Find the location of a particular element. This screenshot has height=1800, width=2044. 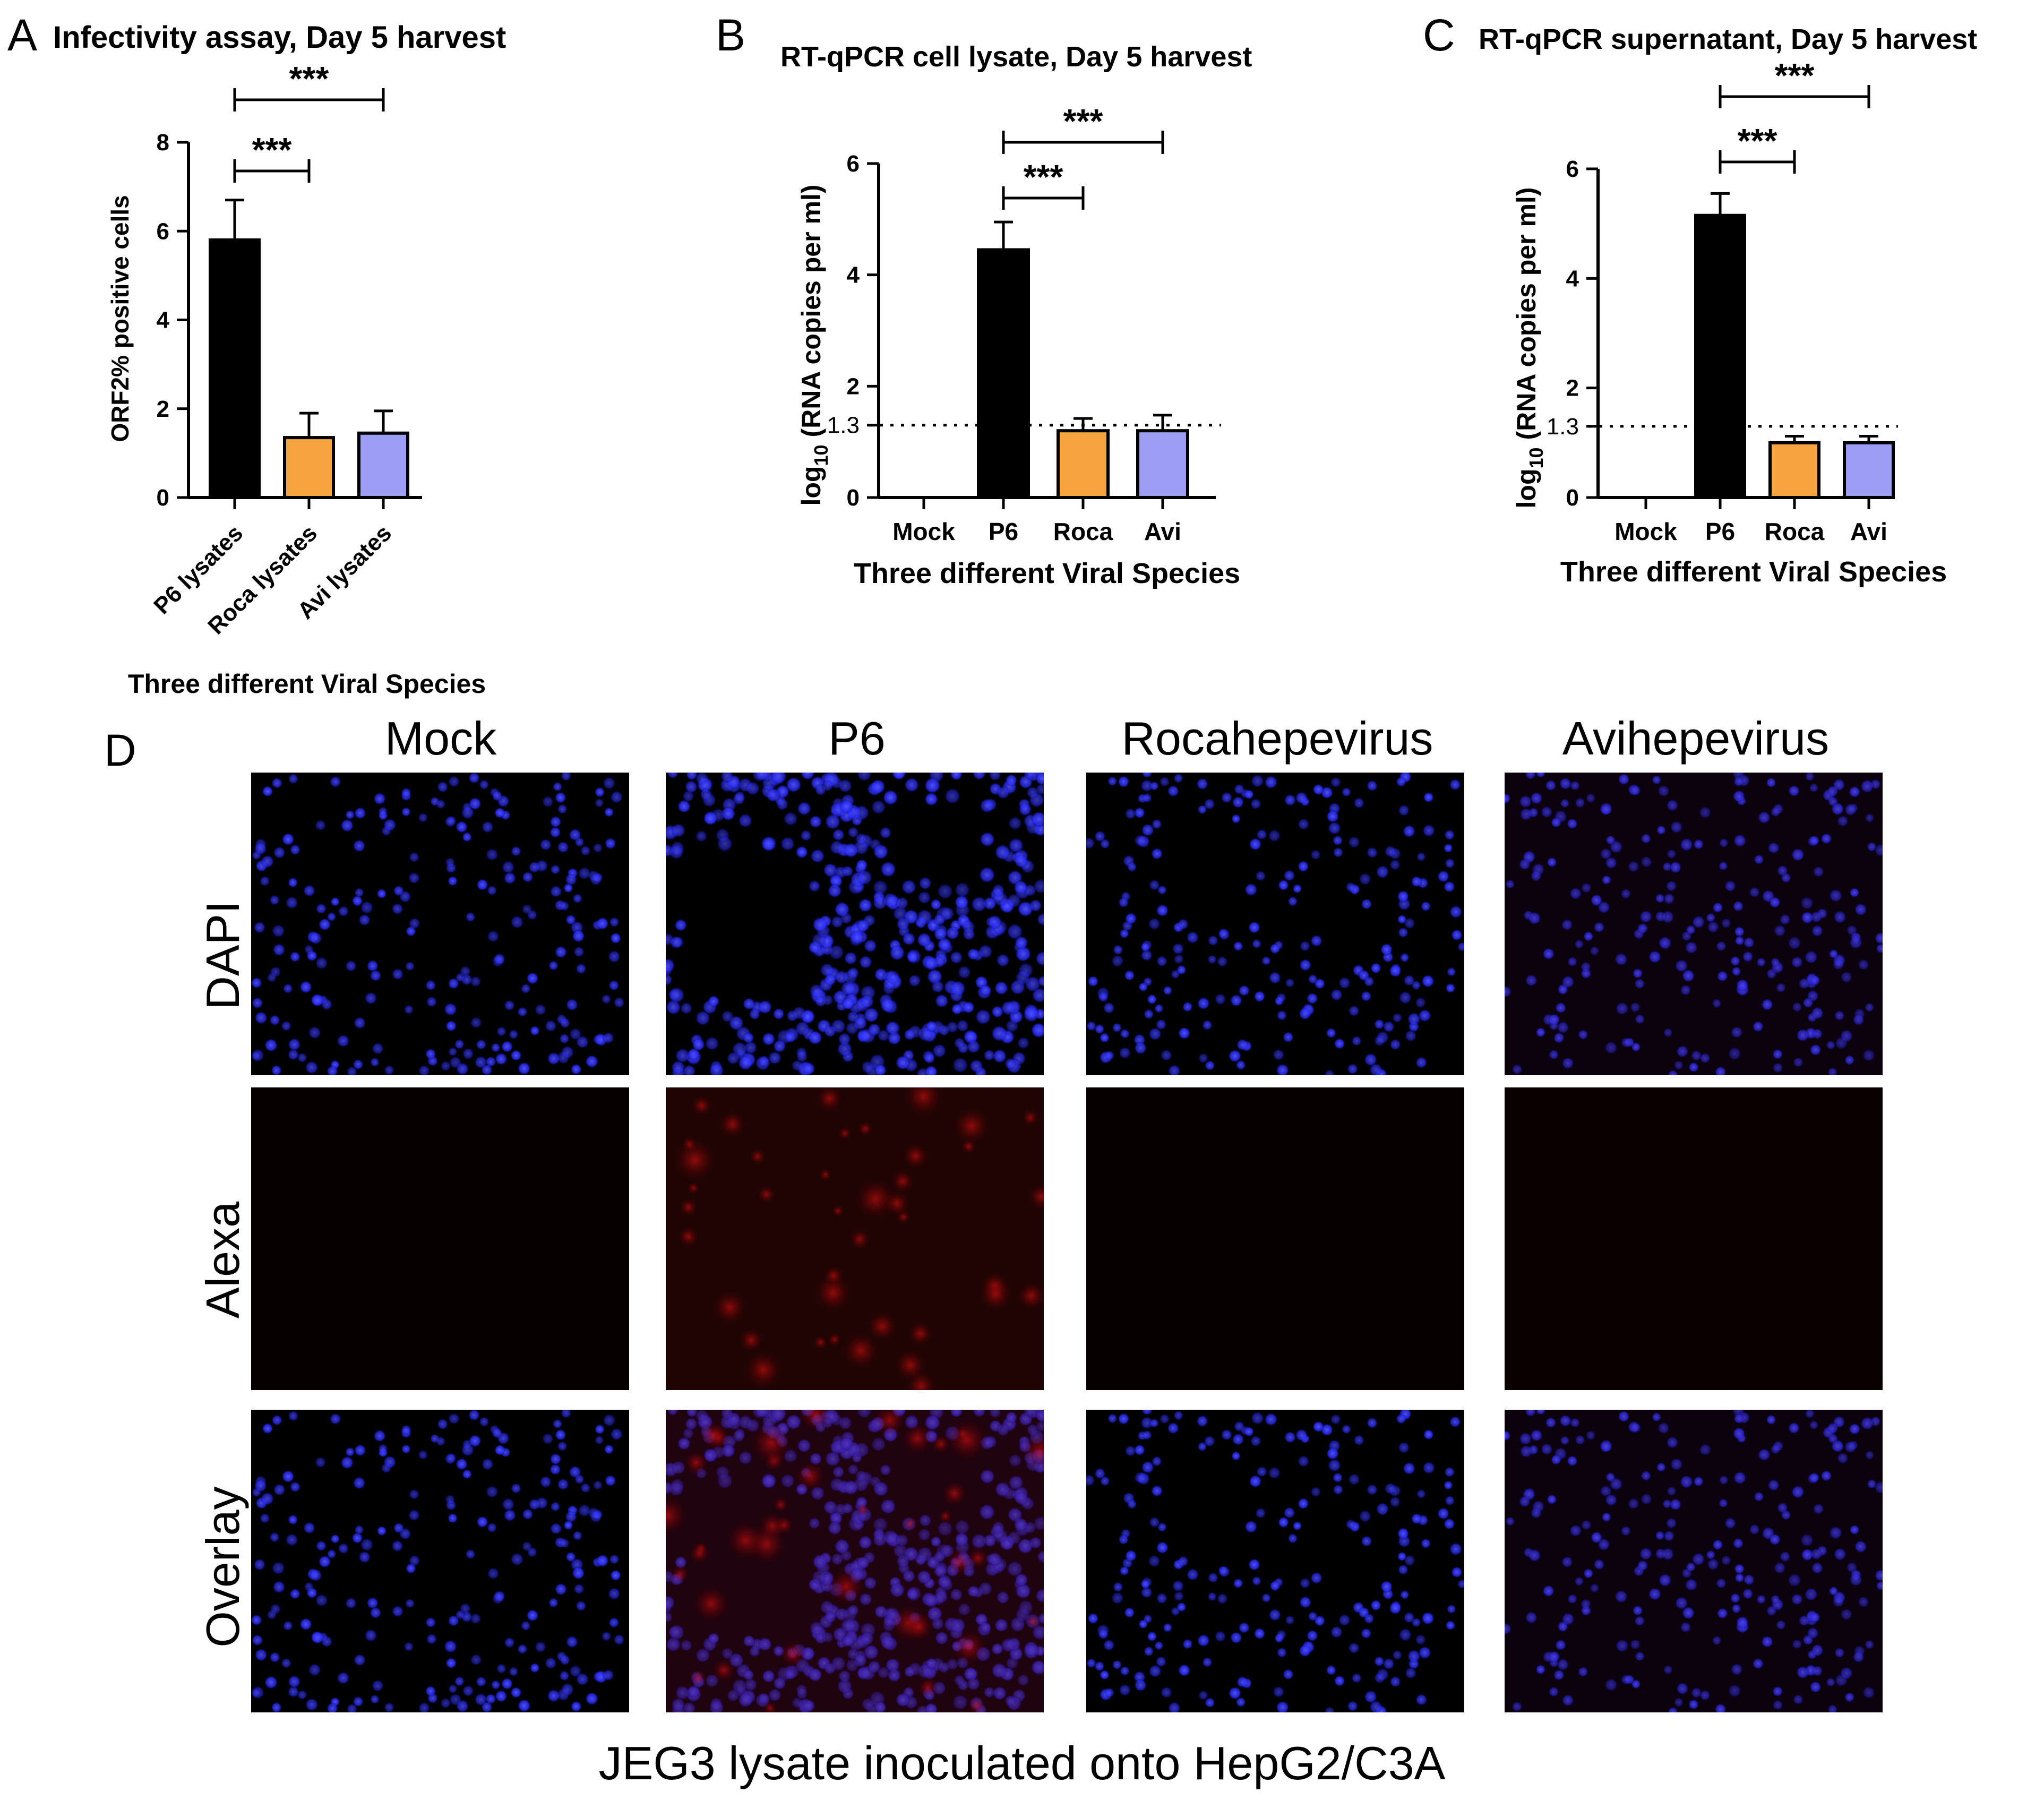

micrograph-dapi-p6 is located at coordinates (855, 924).